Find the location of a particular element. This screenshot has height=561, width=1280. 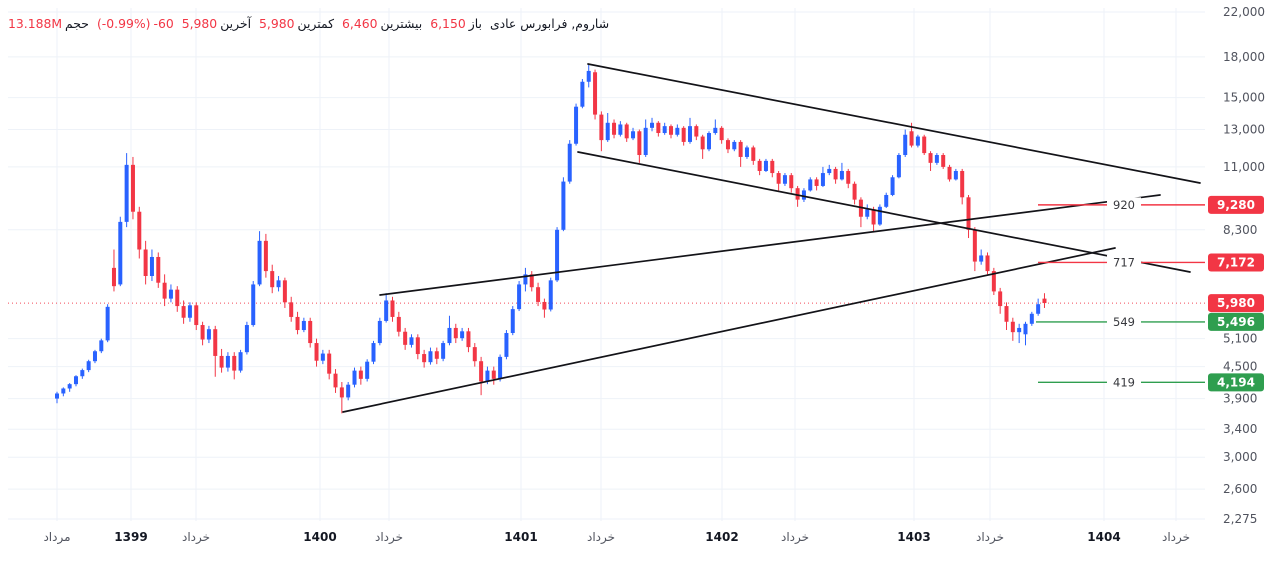

time-axis-year-label: 1400 is located at coordinates (319, 537).